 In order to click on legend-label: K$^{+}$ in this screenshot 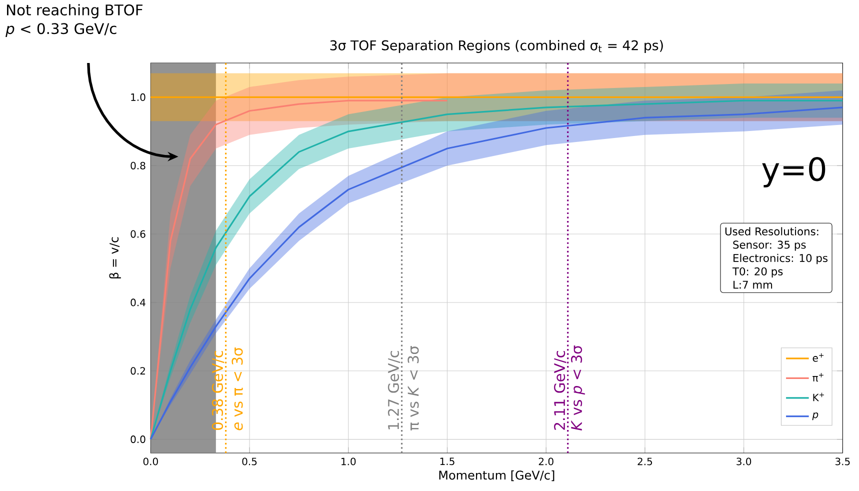, I will do `click(818, 397)`.